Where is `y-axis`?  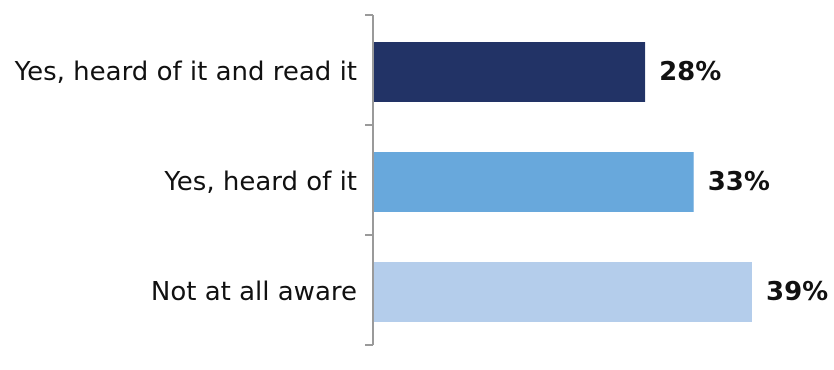
y-axis is located at coordinates (369, 180).